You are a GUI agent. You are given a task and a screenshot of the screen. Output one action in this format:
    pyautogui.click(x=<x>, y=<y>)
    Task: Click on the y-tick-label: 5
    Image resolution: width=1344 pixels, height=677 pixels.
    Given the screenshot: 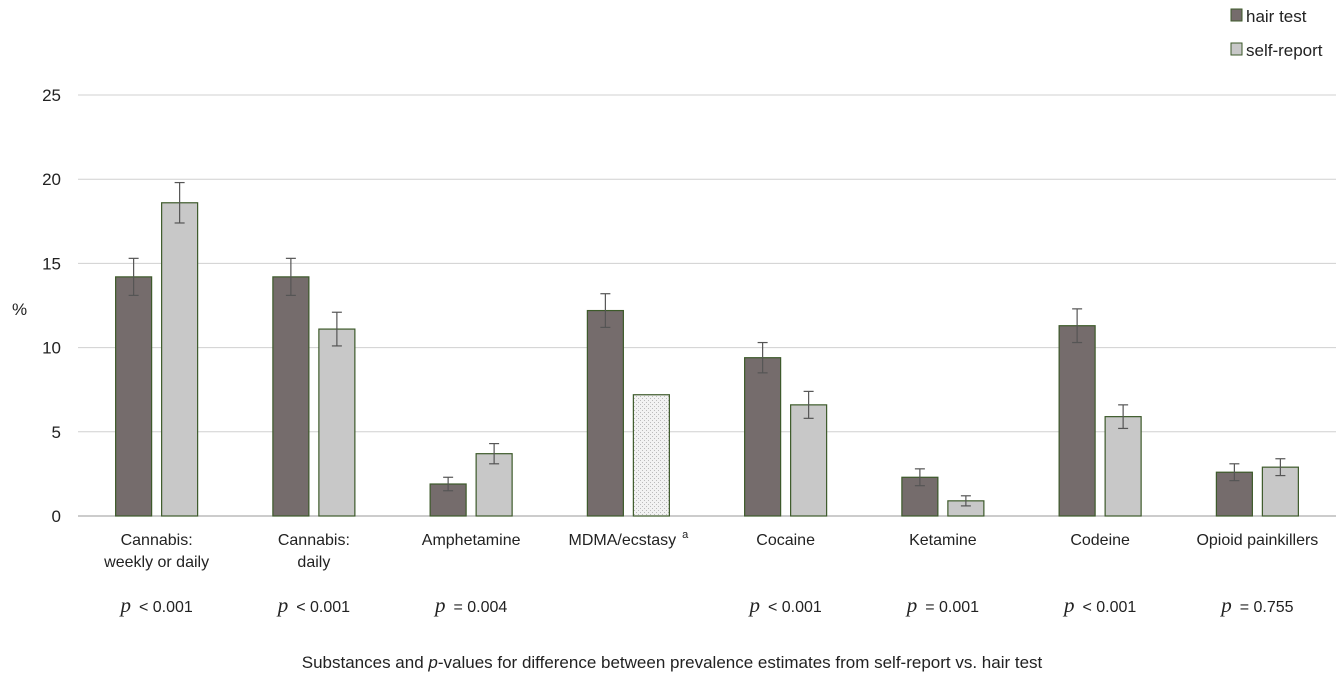 What is the action you would take?
    pyautogui.click(x=56, y=432)
    